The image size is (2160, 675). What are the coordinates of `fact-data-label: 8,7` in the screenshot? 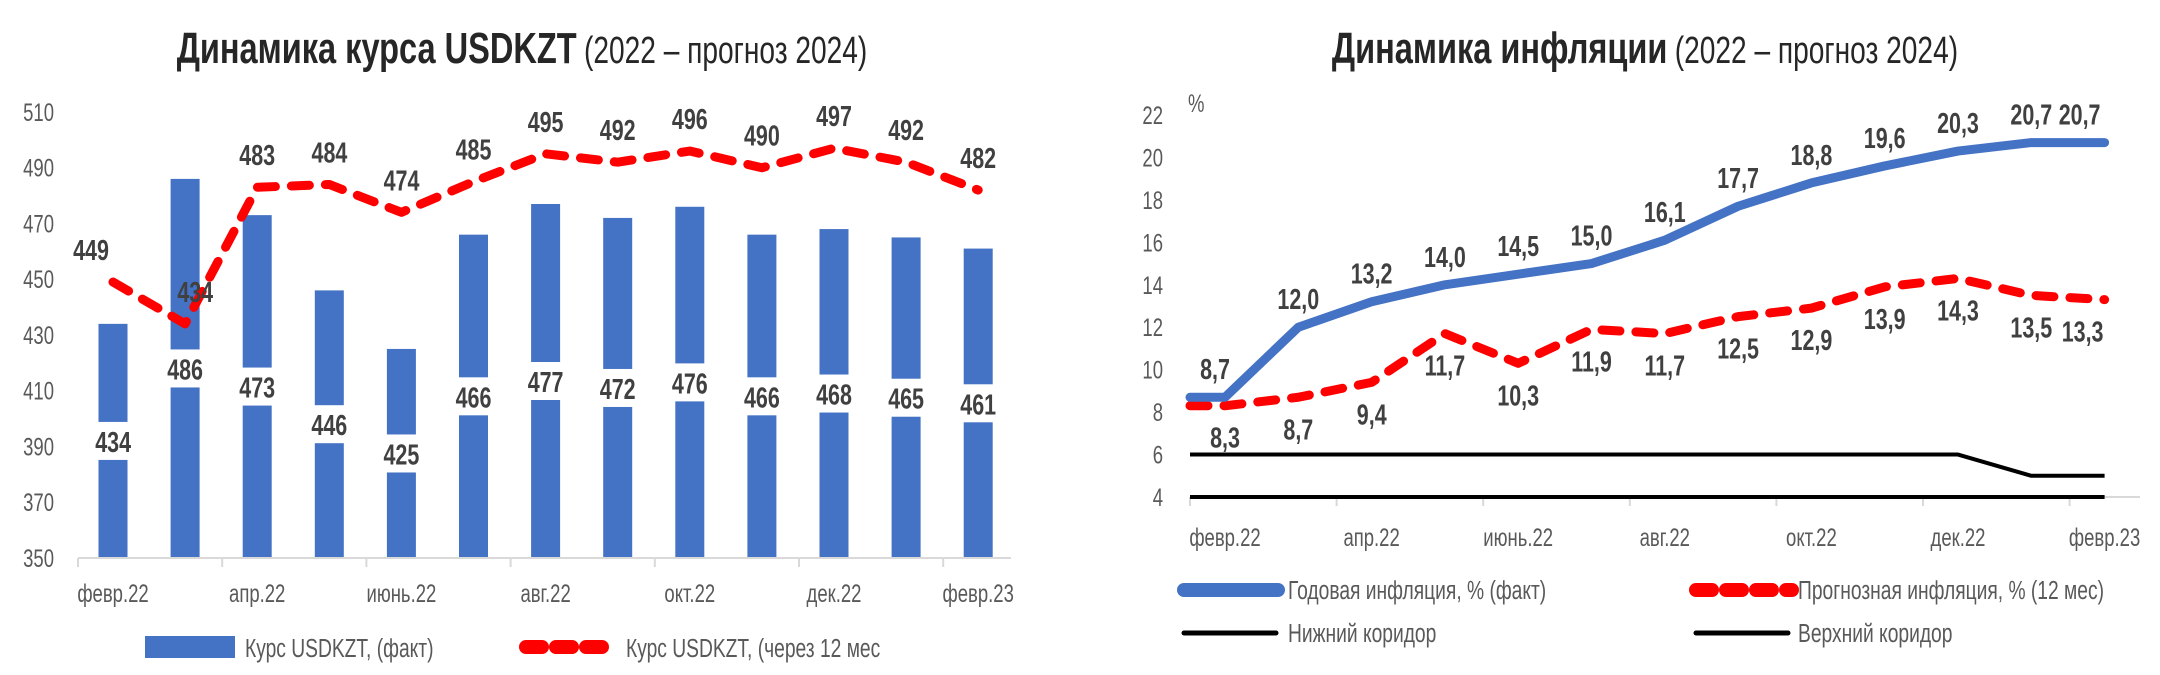 It's located at (1215, 370).